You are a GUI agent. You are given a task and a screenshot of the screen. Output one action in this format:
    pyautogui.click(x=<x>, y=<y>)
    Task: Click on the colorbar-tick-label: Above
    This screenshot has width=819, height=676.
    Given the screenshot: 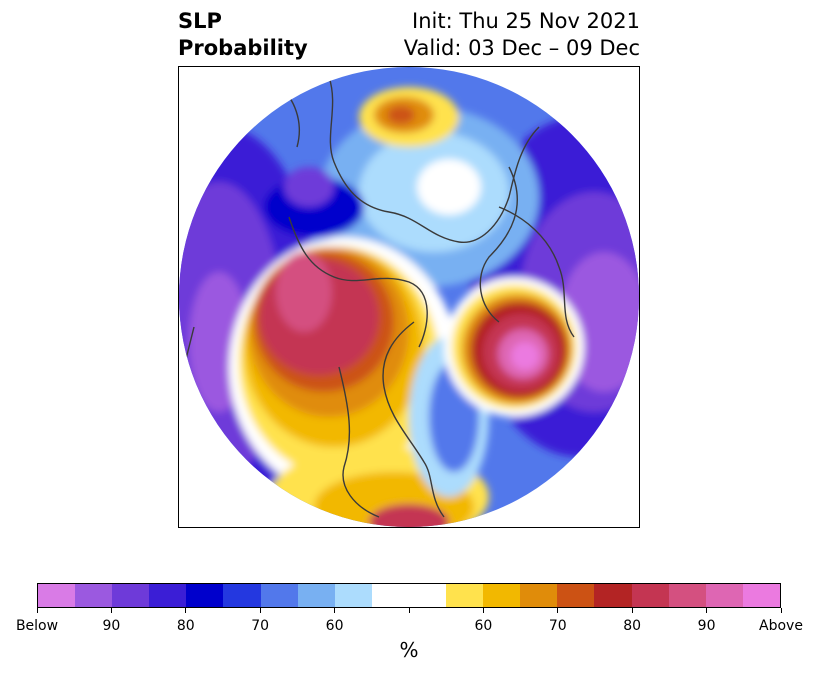 What is the action you would take?
    pyautogui.click(x=781, y=626)
    